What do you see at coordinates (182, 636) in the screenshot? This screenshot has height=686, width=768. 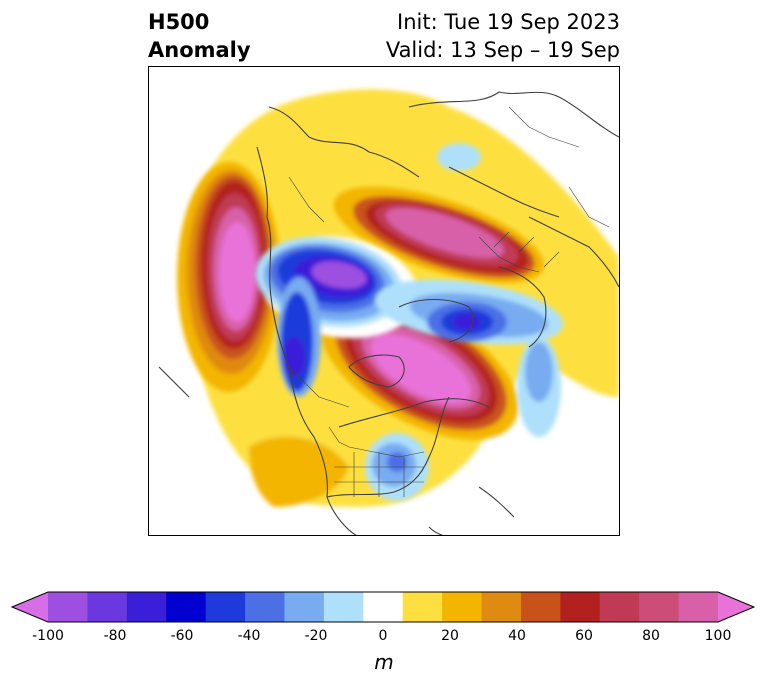 I see `colorbar-tick-label: -60` at bounding box center [182, 636].